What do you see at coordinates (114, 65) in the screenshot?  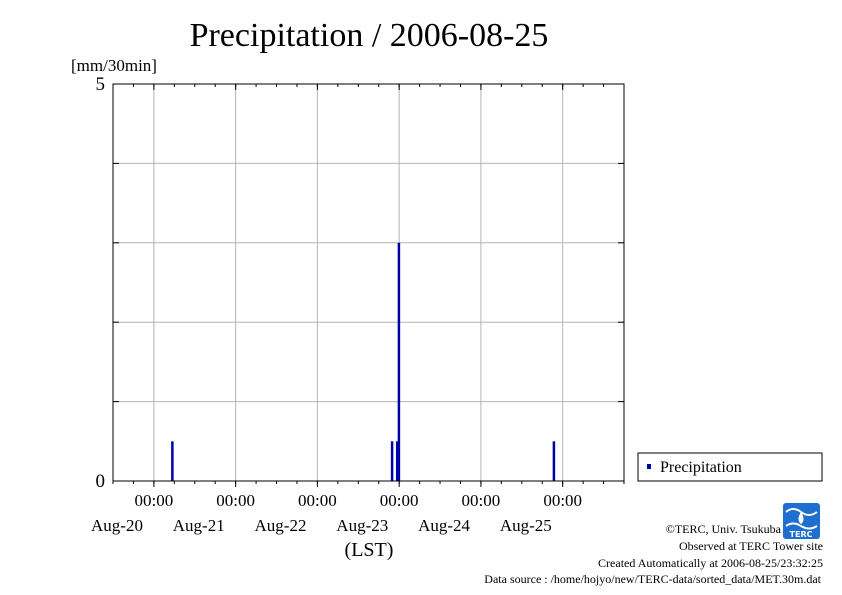 I see `y-axis-label: [mm/30min]` at bounding box center [114, 65].